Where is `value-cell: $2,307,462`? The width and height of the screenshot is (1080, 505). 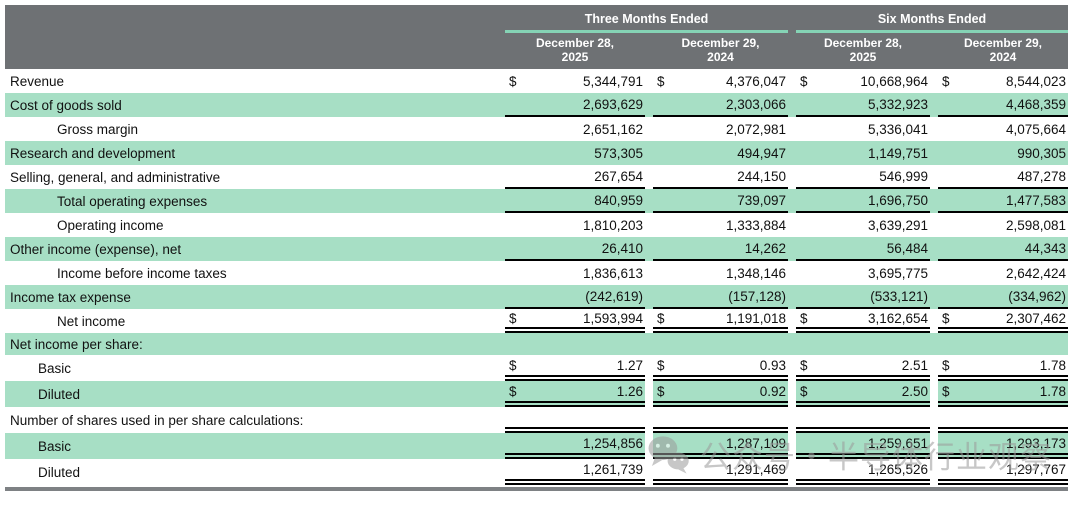 value-cell: $2,307,462 is located at coordinates (1003, 321).